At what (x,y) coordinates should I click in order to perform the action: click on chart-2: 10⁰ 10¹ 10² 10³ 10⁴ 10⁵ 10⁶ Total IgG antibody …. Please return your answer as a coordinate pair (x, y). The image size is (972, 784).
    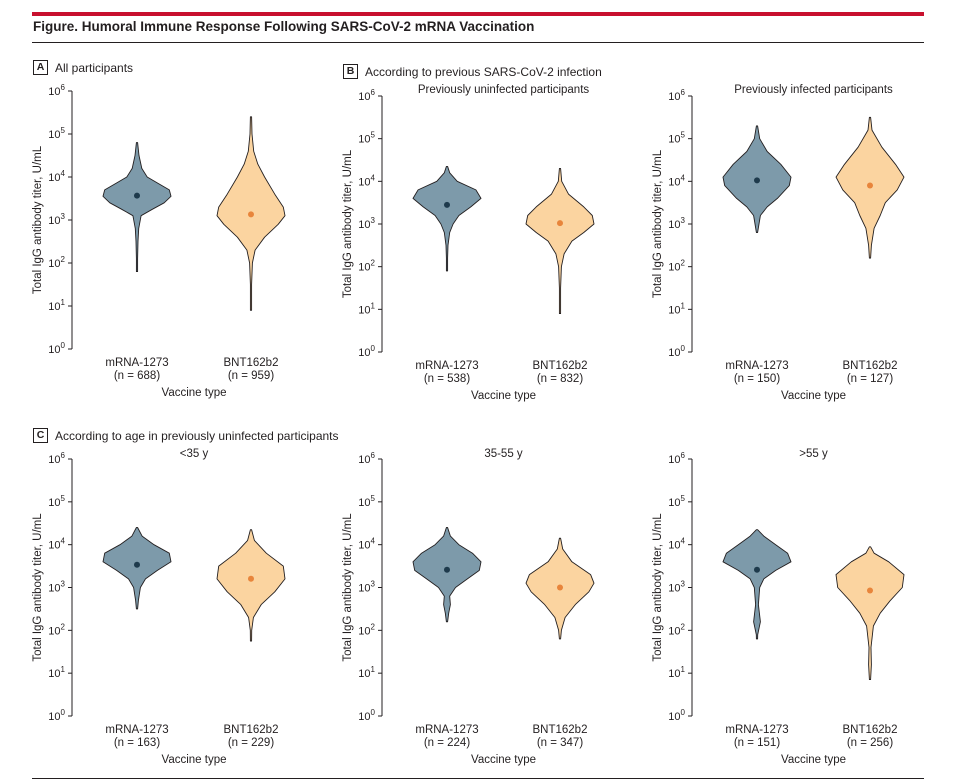
    Looking at the image, I should click on (468, 243).